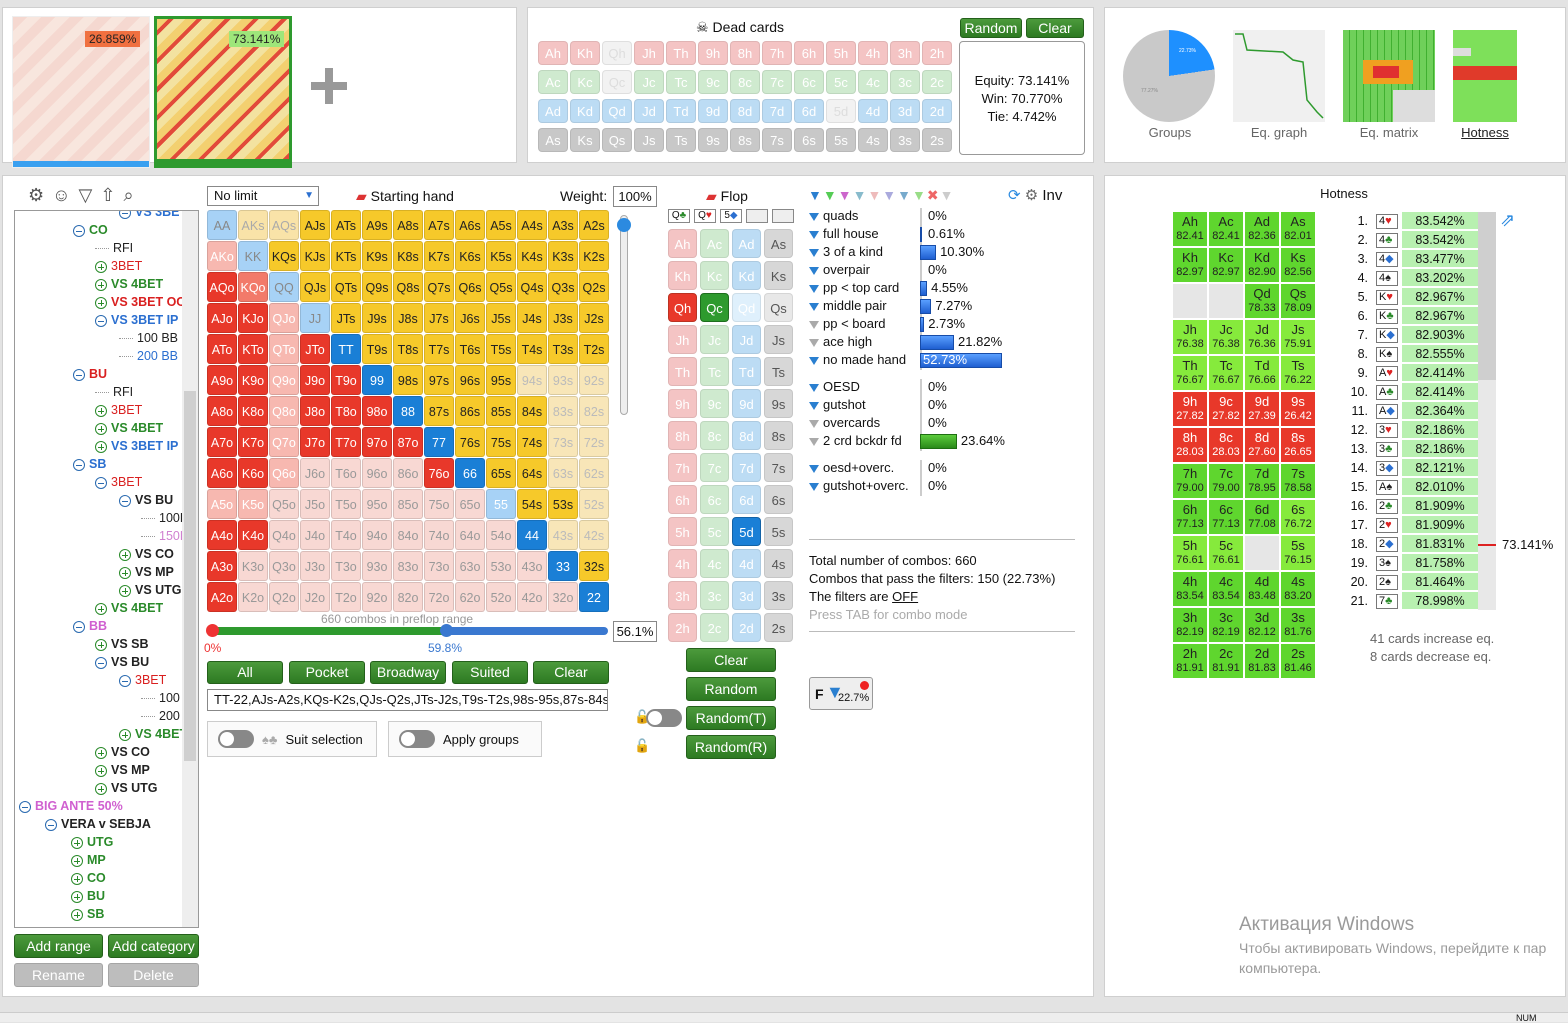  What do you see at coordinates (1409, 221) in the screenshot?
I see `ranking-row: 1. 4♥ 83.542%` at bounding box center [1409, 221].